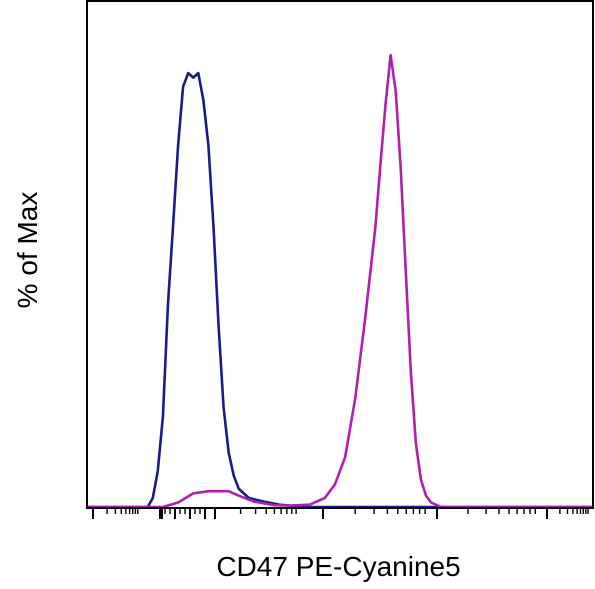 The image size is (595, 589). Describe the element at coordinates (340, 513) in the screenshot. I see `x-axis-ticks` at that location.